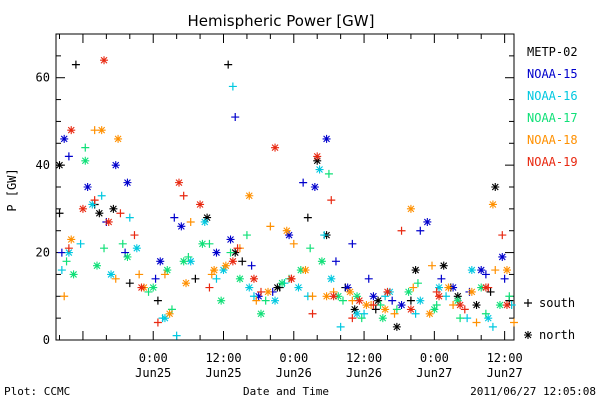  Describe the element at coordinates (552, 140) in the screenshot. I see `legend-entry-noaa-18: NOAA-18` at that location.